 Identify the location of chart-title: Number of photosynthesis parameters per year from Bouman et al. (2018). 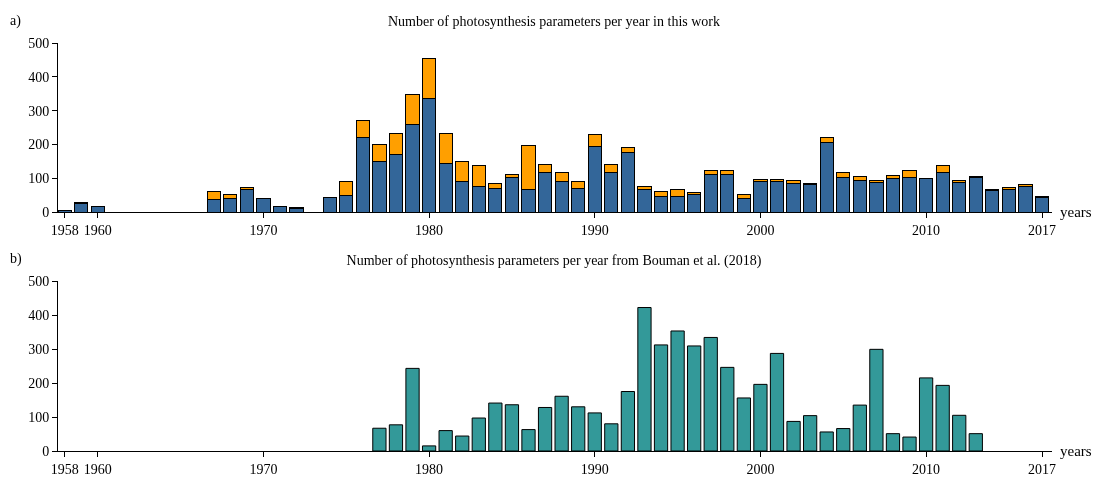
(554, 260).